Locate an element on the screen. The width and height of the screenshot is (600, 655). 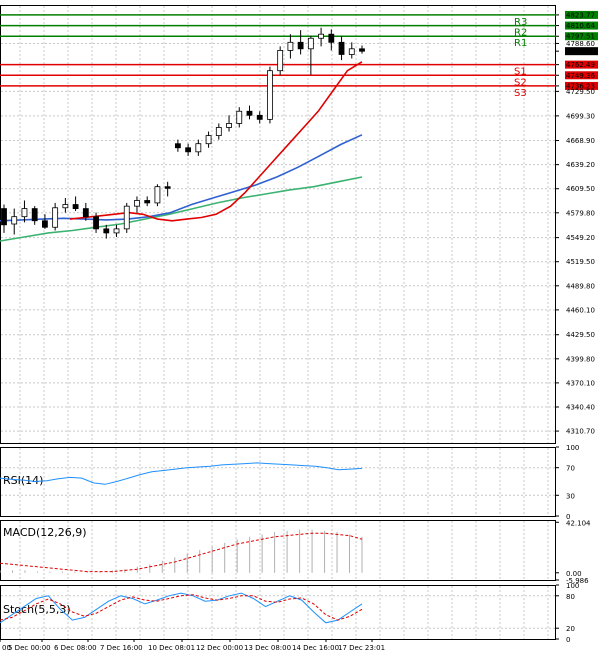
panel-frame is located at coordinates (278, 482).